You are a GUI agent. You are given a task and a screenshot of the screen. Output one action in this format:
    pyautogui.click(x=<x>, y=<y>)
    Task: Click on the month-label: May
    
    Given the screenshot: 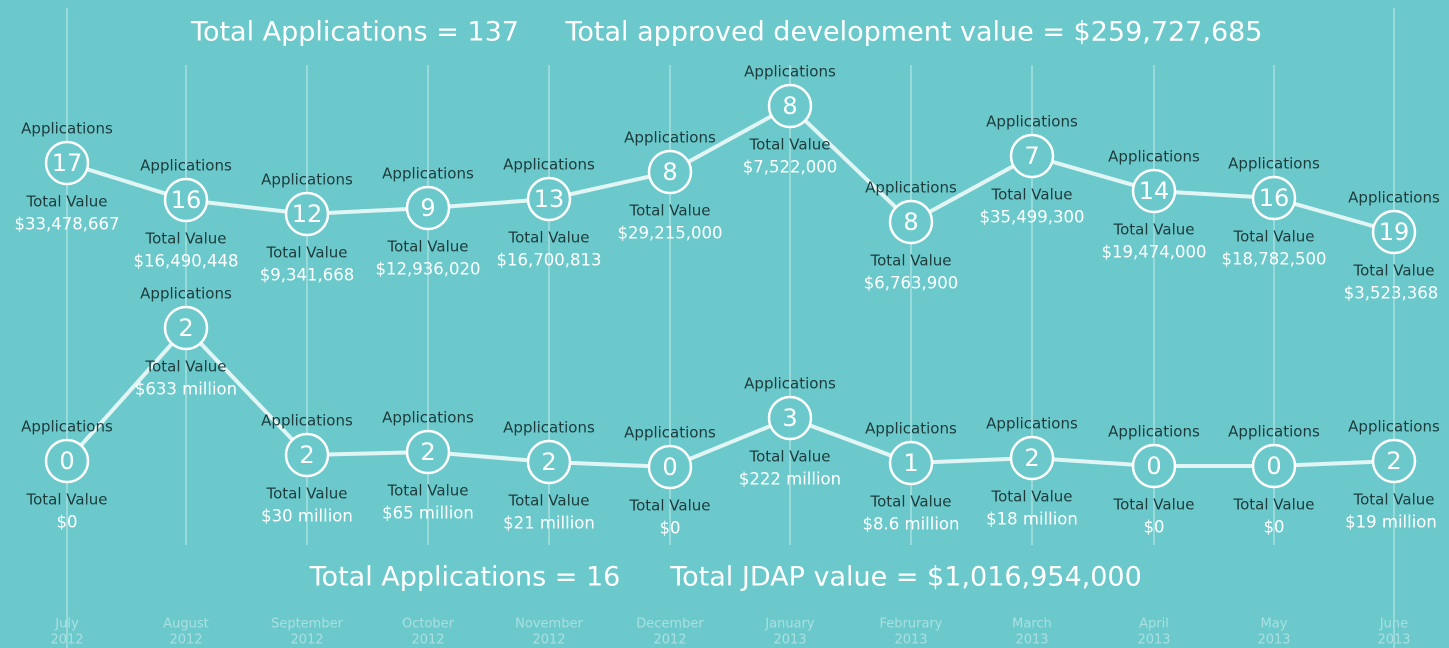 What is the action you would take?
    pyautogui.click(x=1274, y=624)
    